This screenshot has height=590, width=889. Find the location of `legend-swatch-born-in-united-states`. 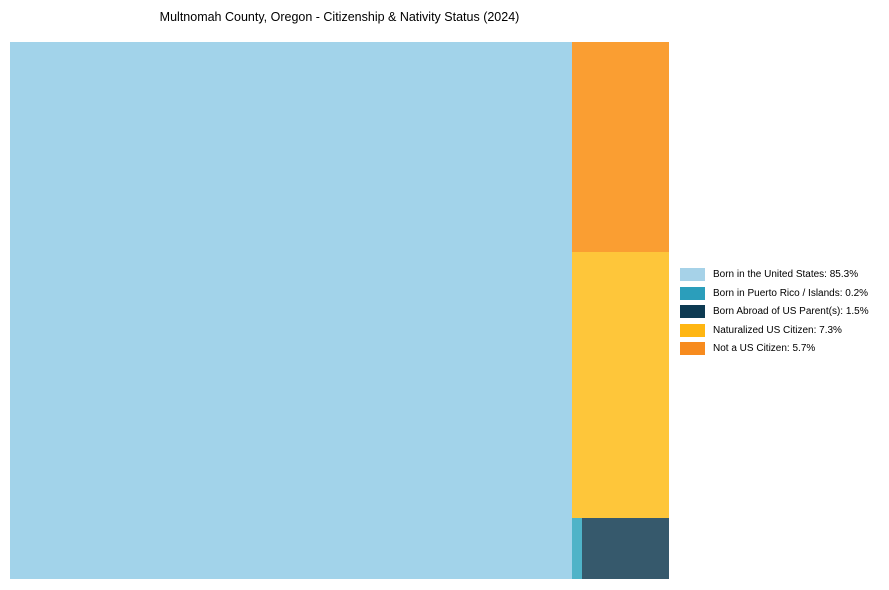

legend-swatch-born-in-united-states is located at coordinates (692, 274).